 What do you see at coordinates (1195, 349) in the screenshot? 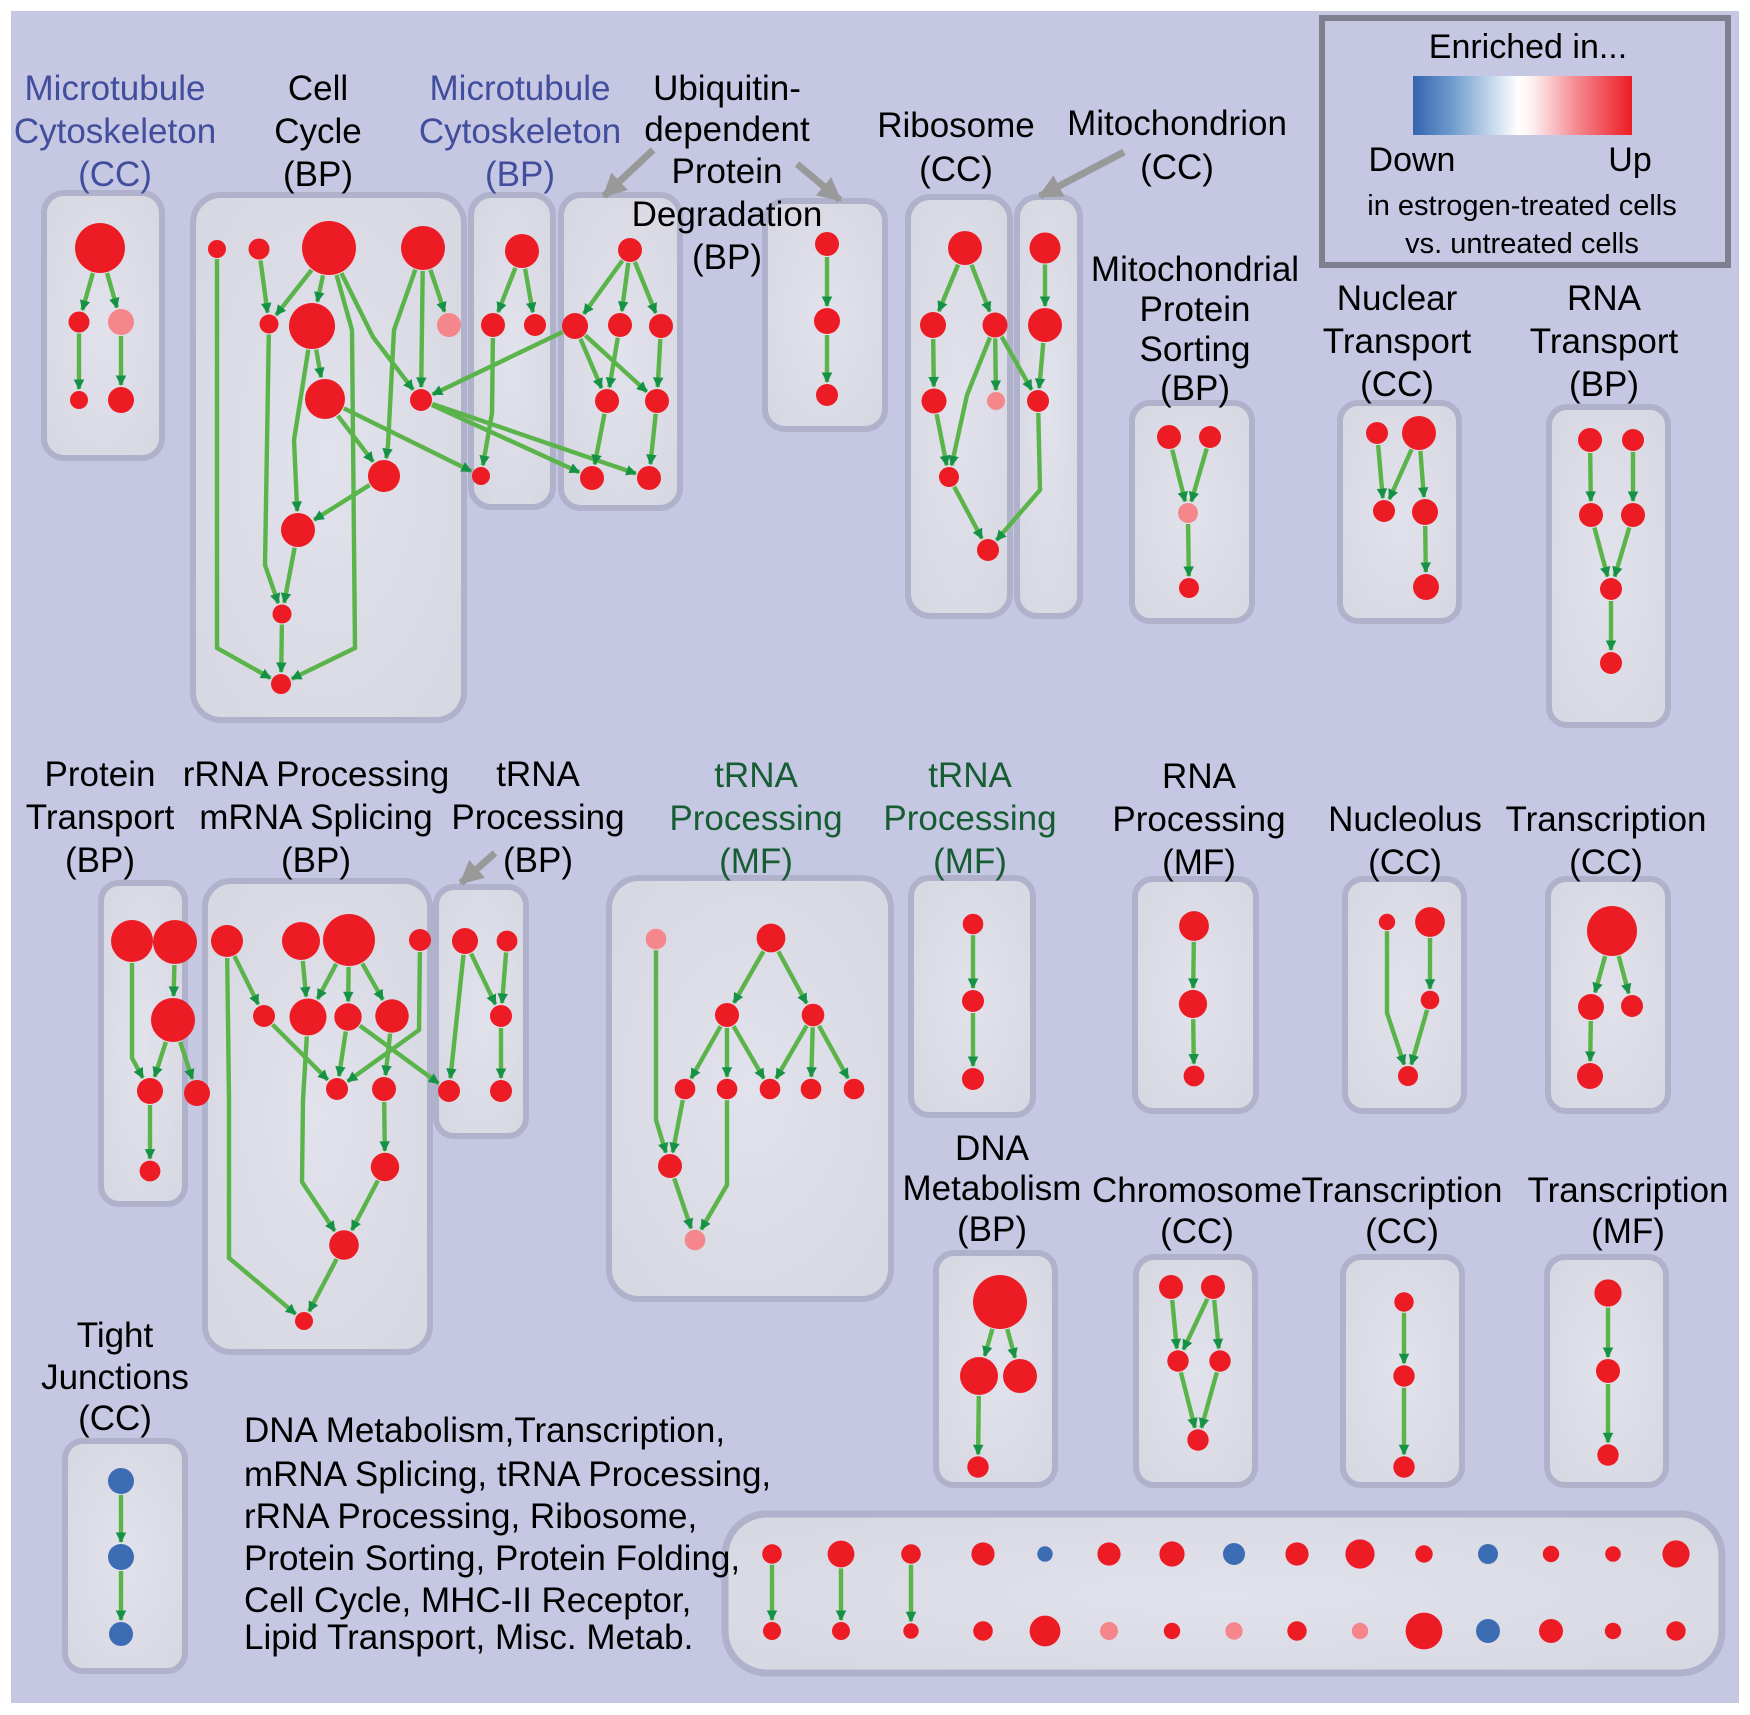
I see `svg-text: Sorting` at bounding box center [1195, 349].